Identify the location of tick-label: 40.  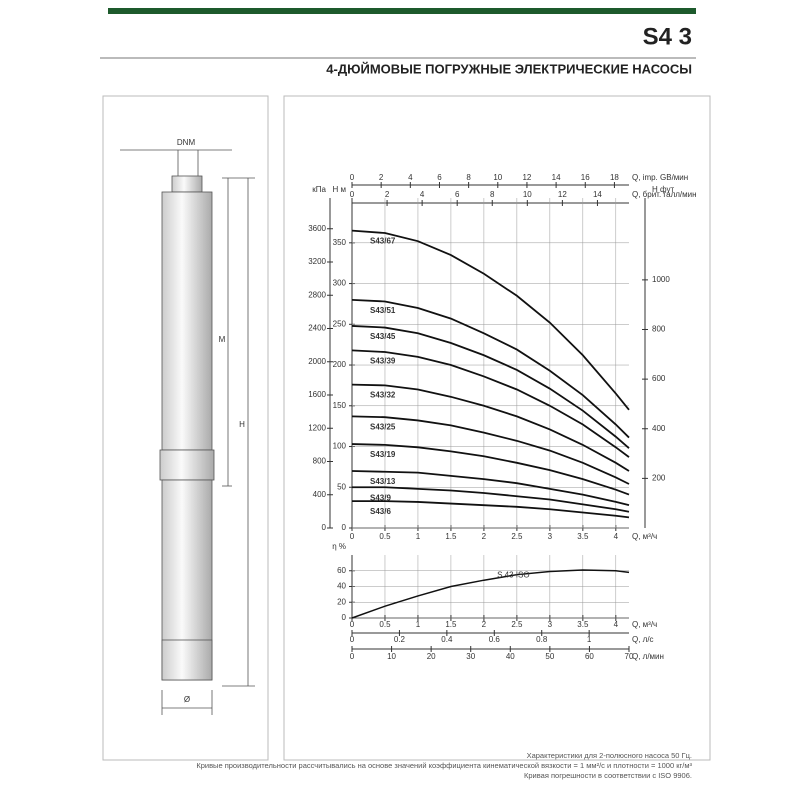
(510, 656).